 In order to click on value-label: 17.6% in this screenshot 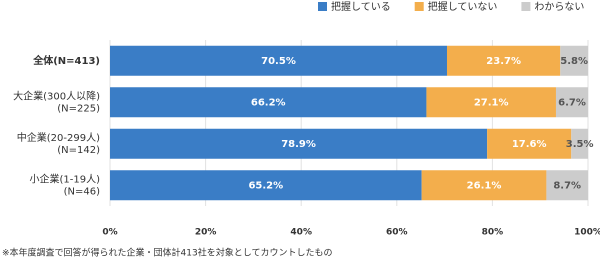, I will do `click(529, 144)`.